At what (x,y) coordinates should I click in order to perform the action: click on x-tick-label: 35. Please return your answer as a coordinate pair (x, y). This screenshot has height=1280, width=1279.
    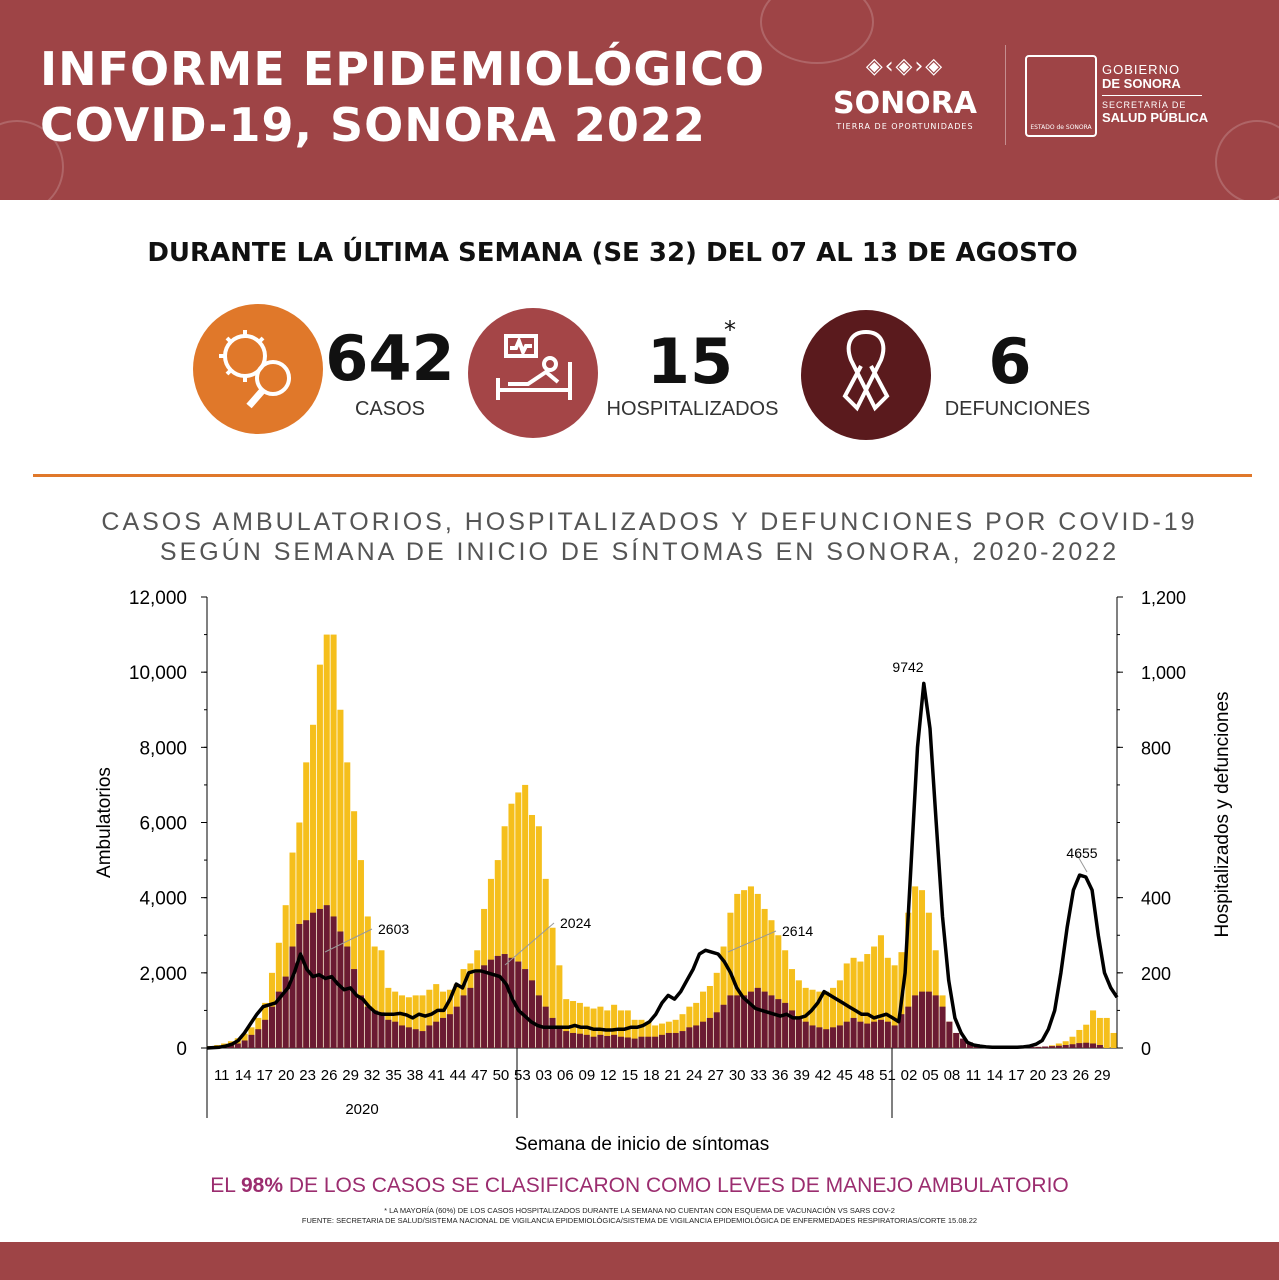
    Looking at the image, I should click on (393, 1075).